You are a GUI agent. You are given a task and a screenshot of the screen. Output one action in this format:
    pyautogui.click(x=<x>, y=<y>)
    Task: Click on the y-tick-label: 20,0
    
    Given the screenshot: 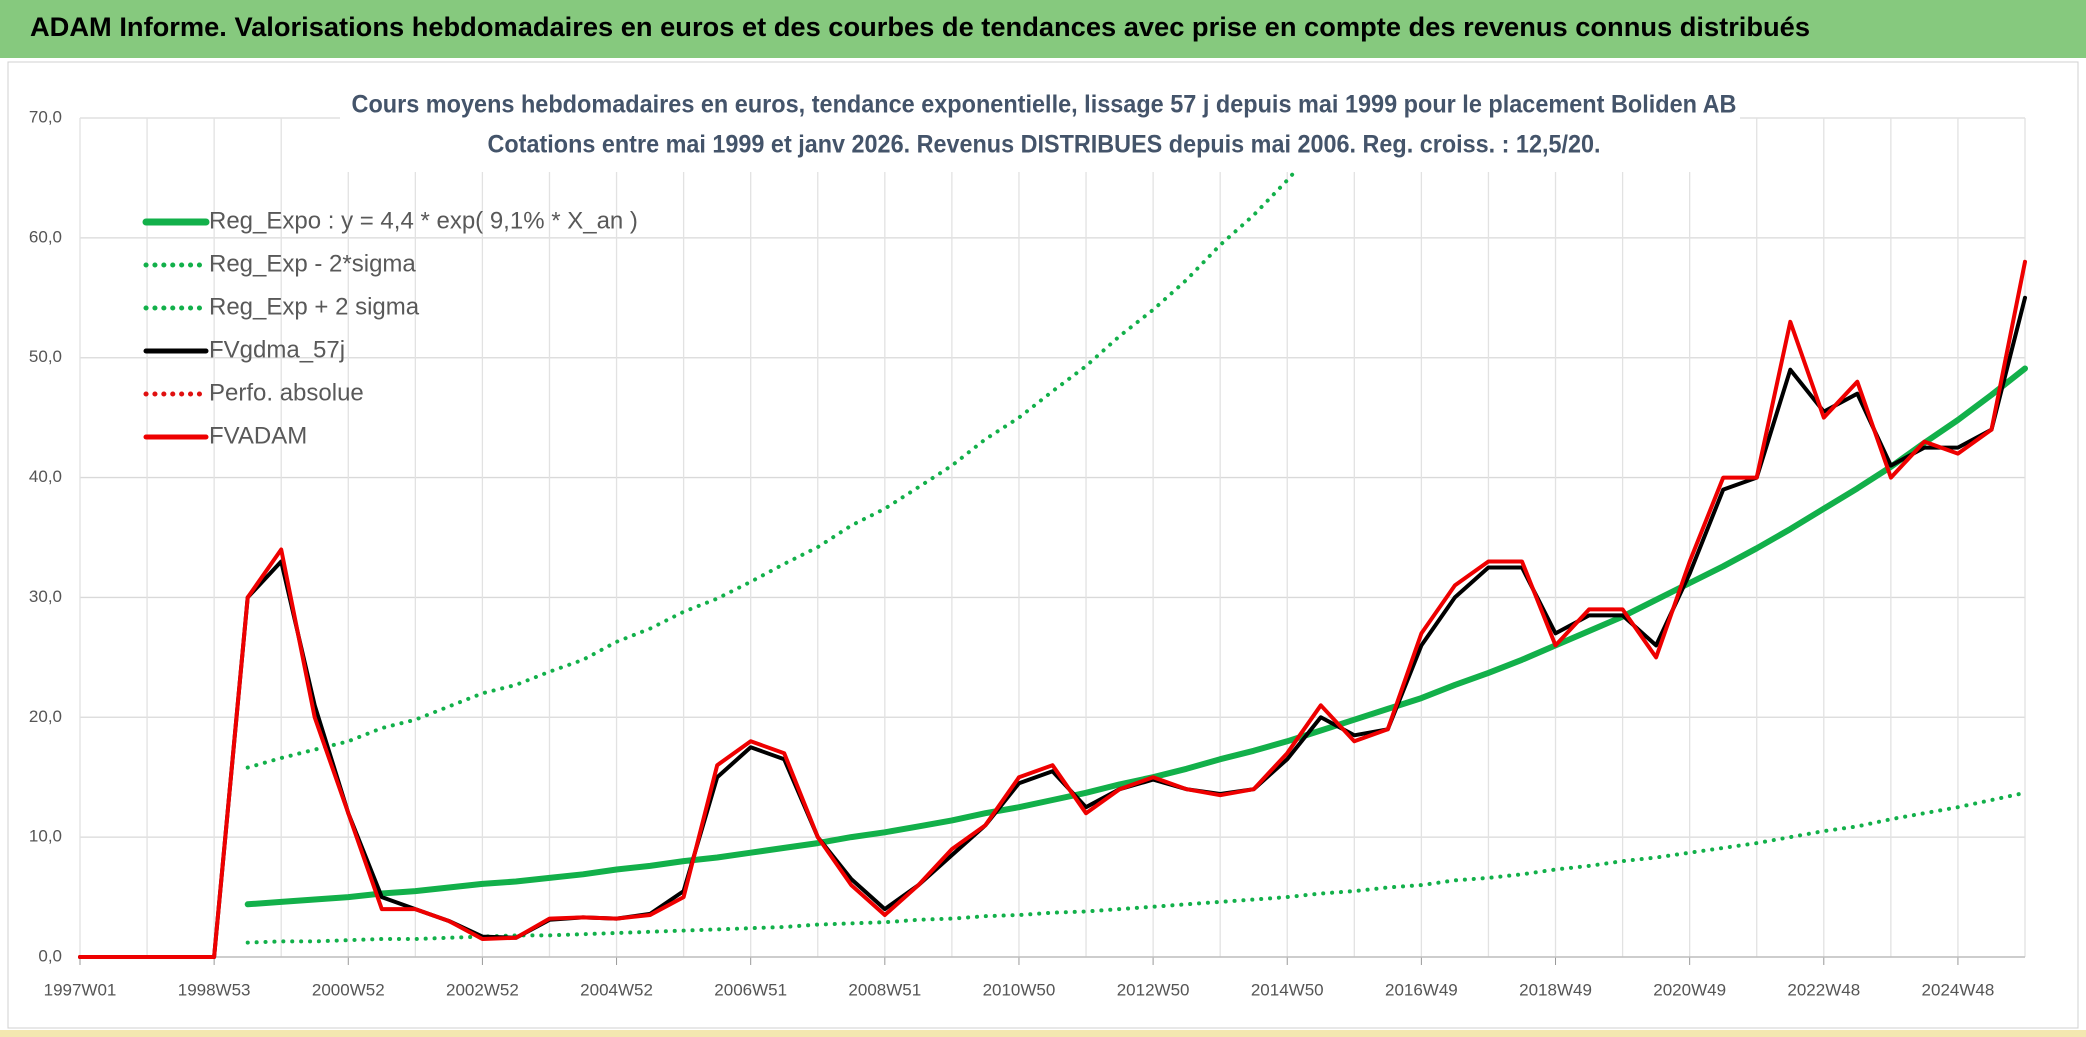 What is the action you would take?
    pyautogui.click(x=45, y=716)
    